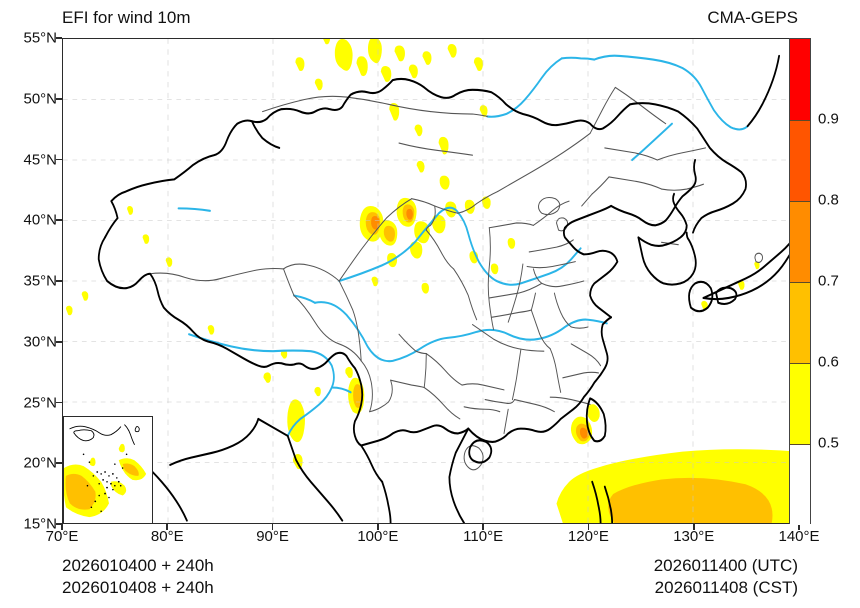 The image size is (860, 608). Describe the element at coordinates (261, 385) in the screenshot. I see `brahmaputra-river` at that location.